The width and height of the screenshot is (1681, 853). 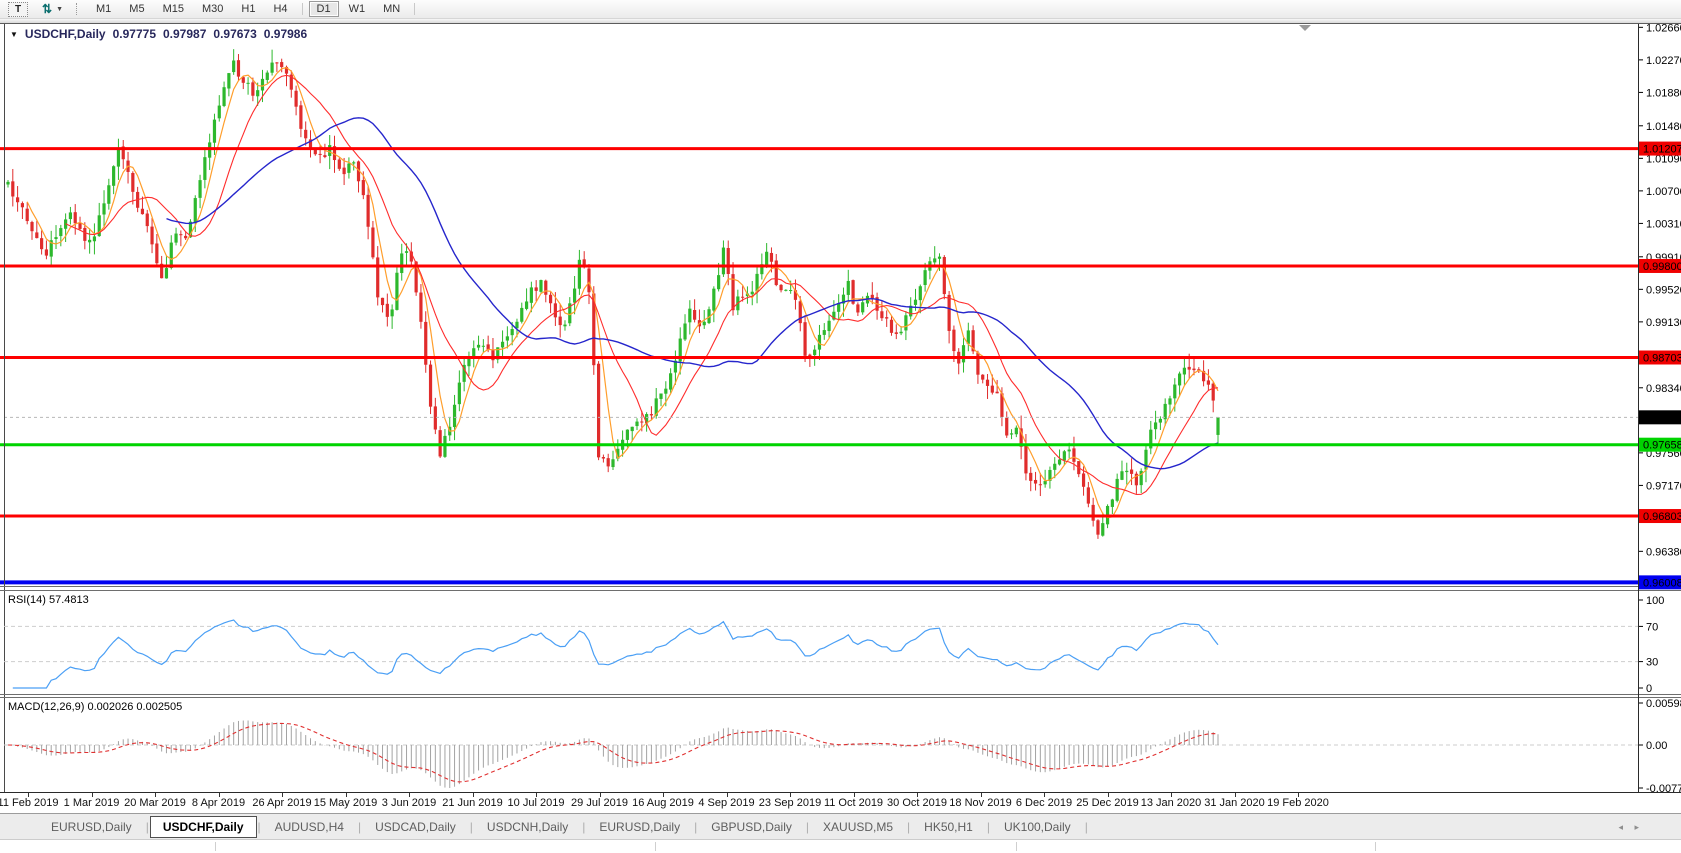 What do you see at coordinates (527, 827) in the screenshot?
I see `chart-tab-usdcnh-daily: USDCNH,Daily` at bounding box center [527, 827].